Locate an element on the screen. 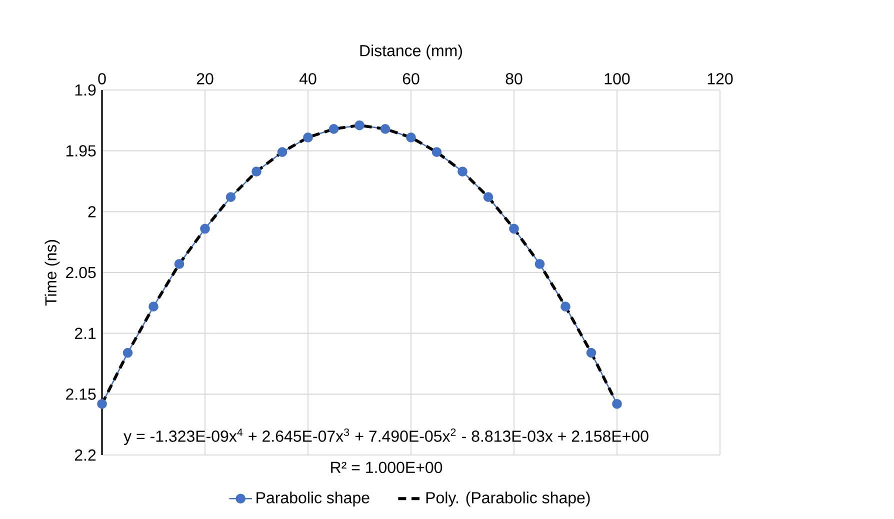 This screenshot has height=519, width=894. x-tick-label: 20 is located at coordinates (205, 78).